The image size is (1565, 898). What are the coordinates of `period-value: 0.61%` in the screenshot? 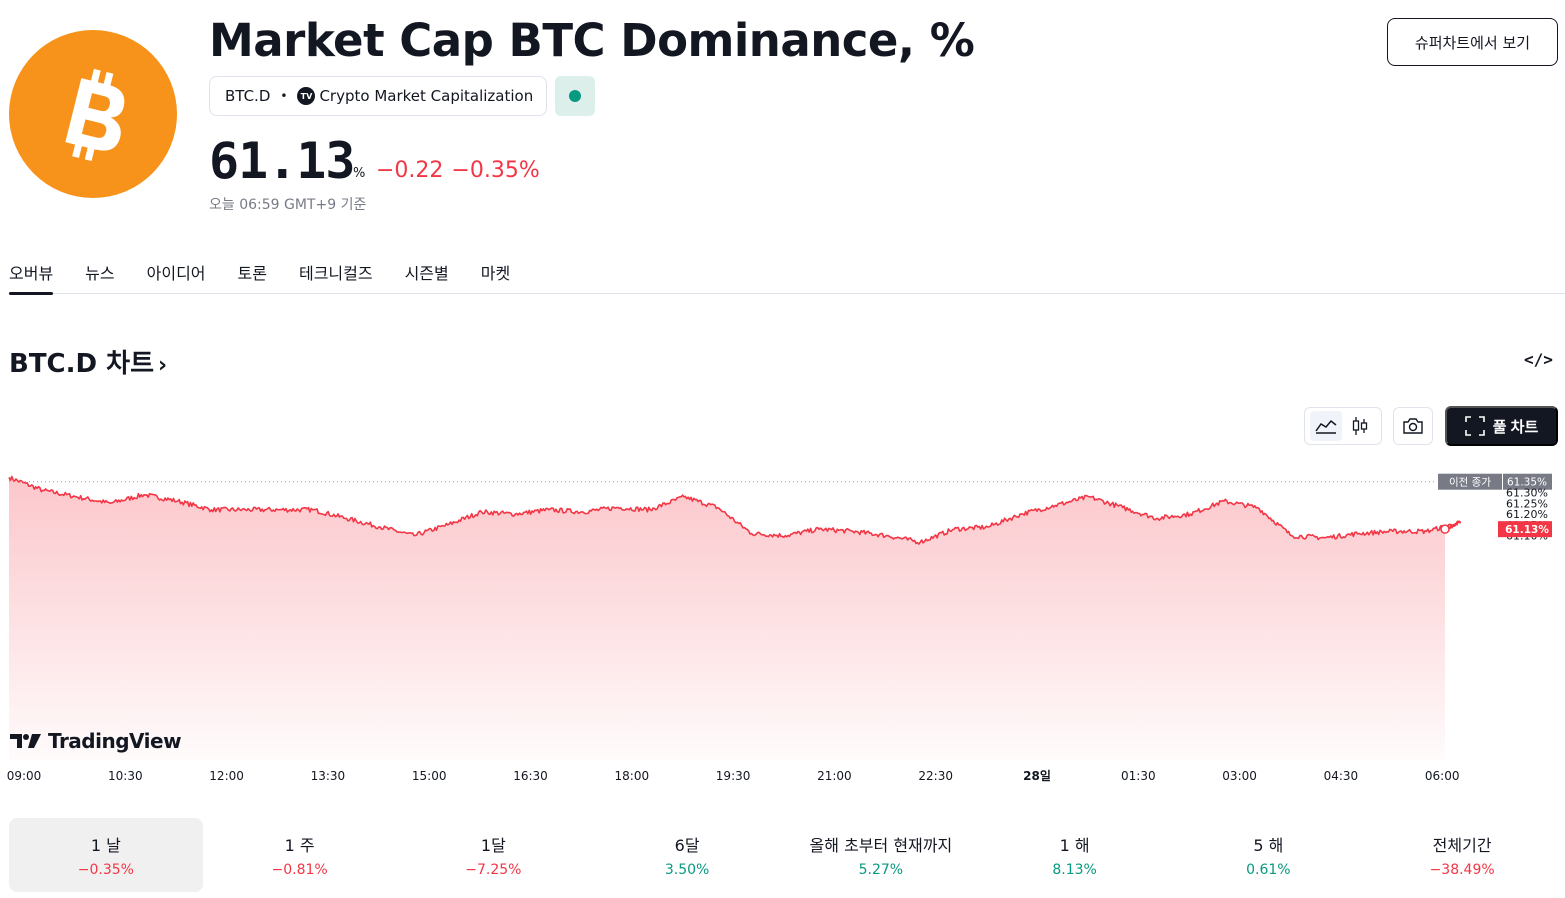 It's located at (1268, 870).